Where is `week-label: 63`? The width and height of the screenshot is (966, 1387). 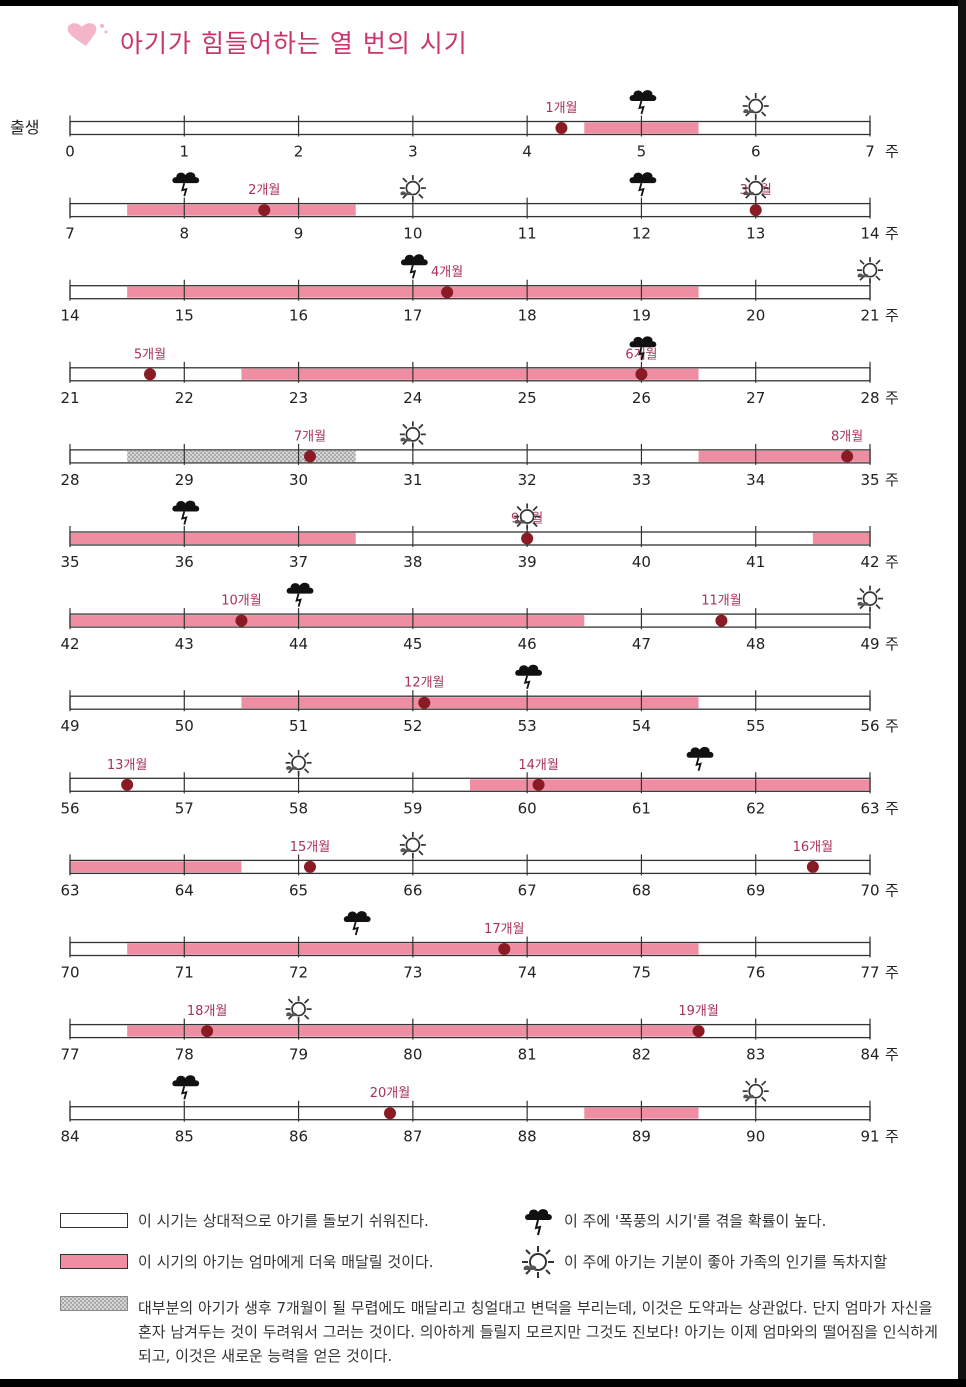
week-label: 63 is located at coordinates (869, 808).